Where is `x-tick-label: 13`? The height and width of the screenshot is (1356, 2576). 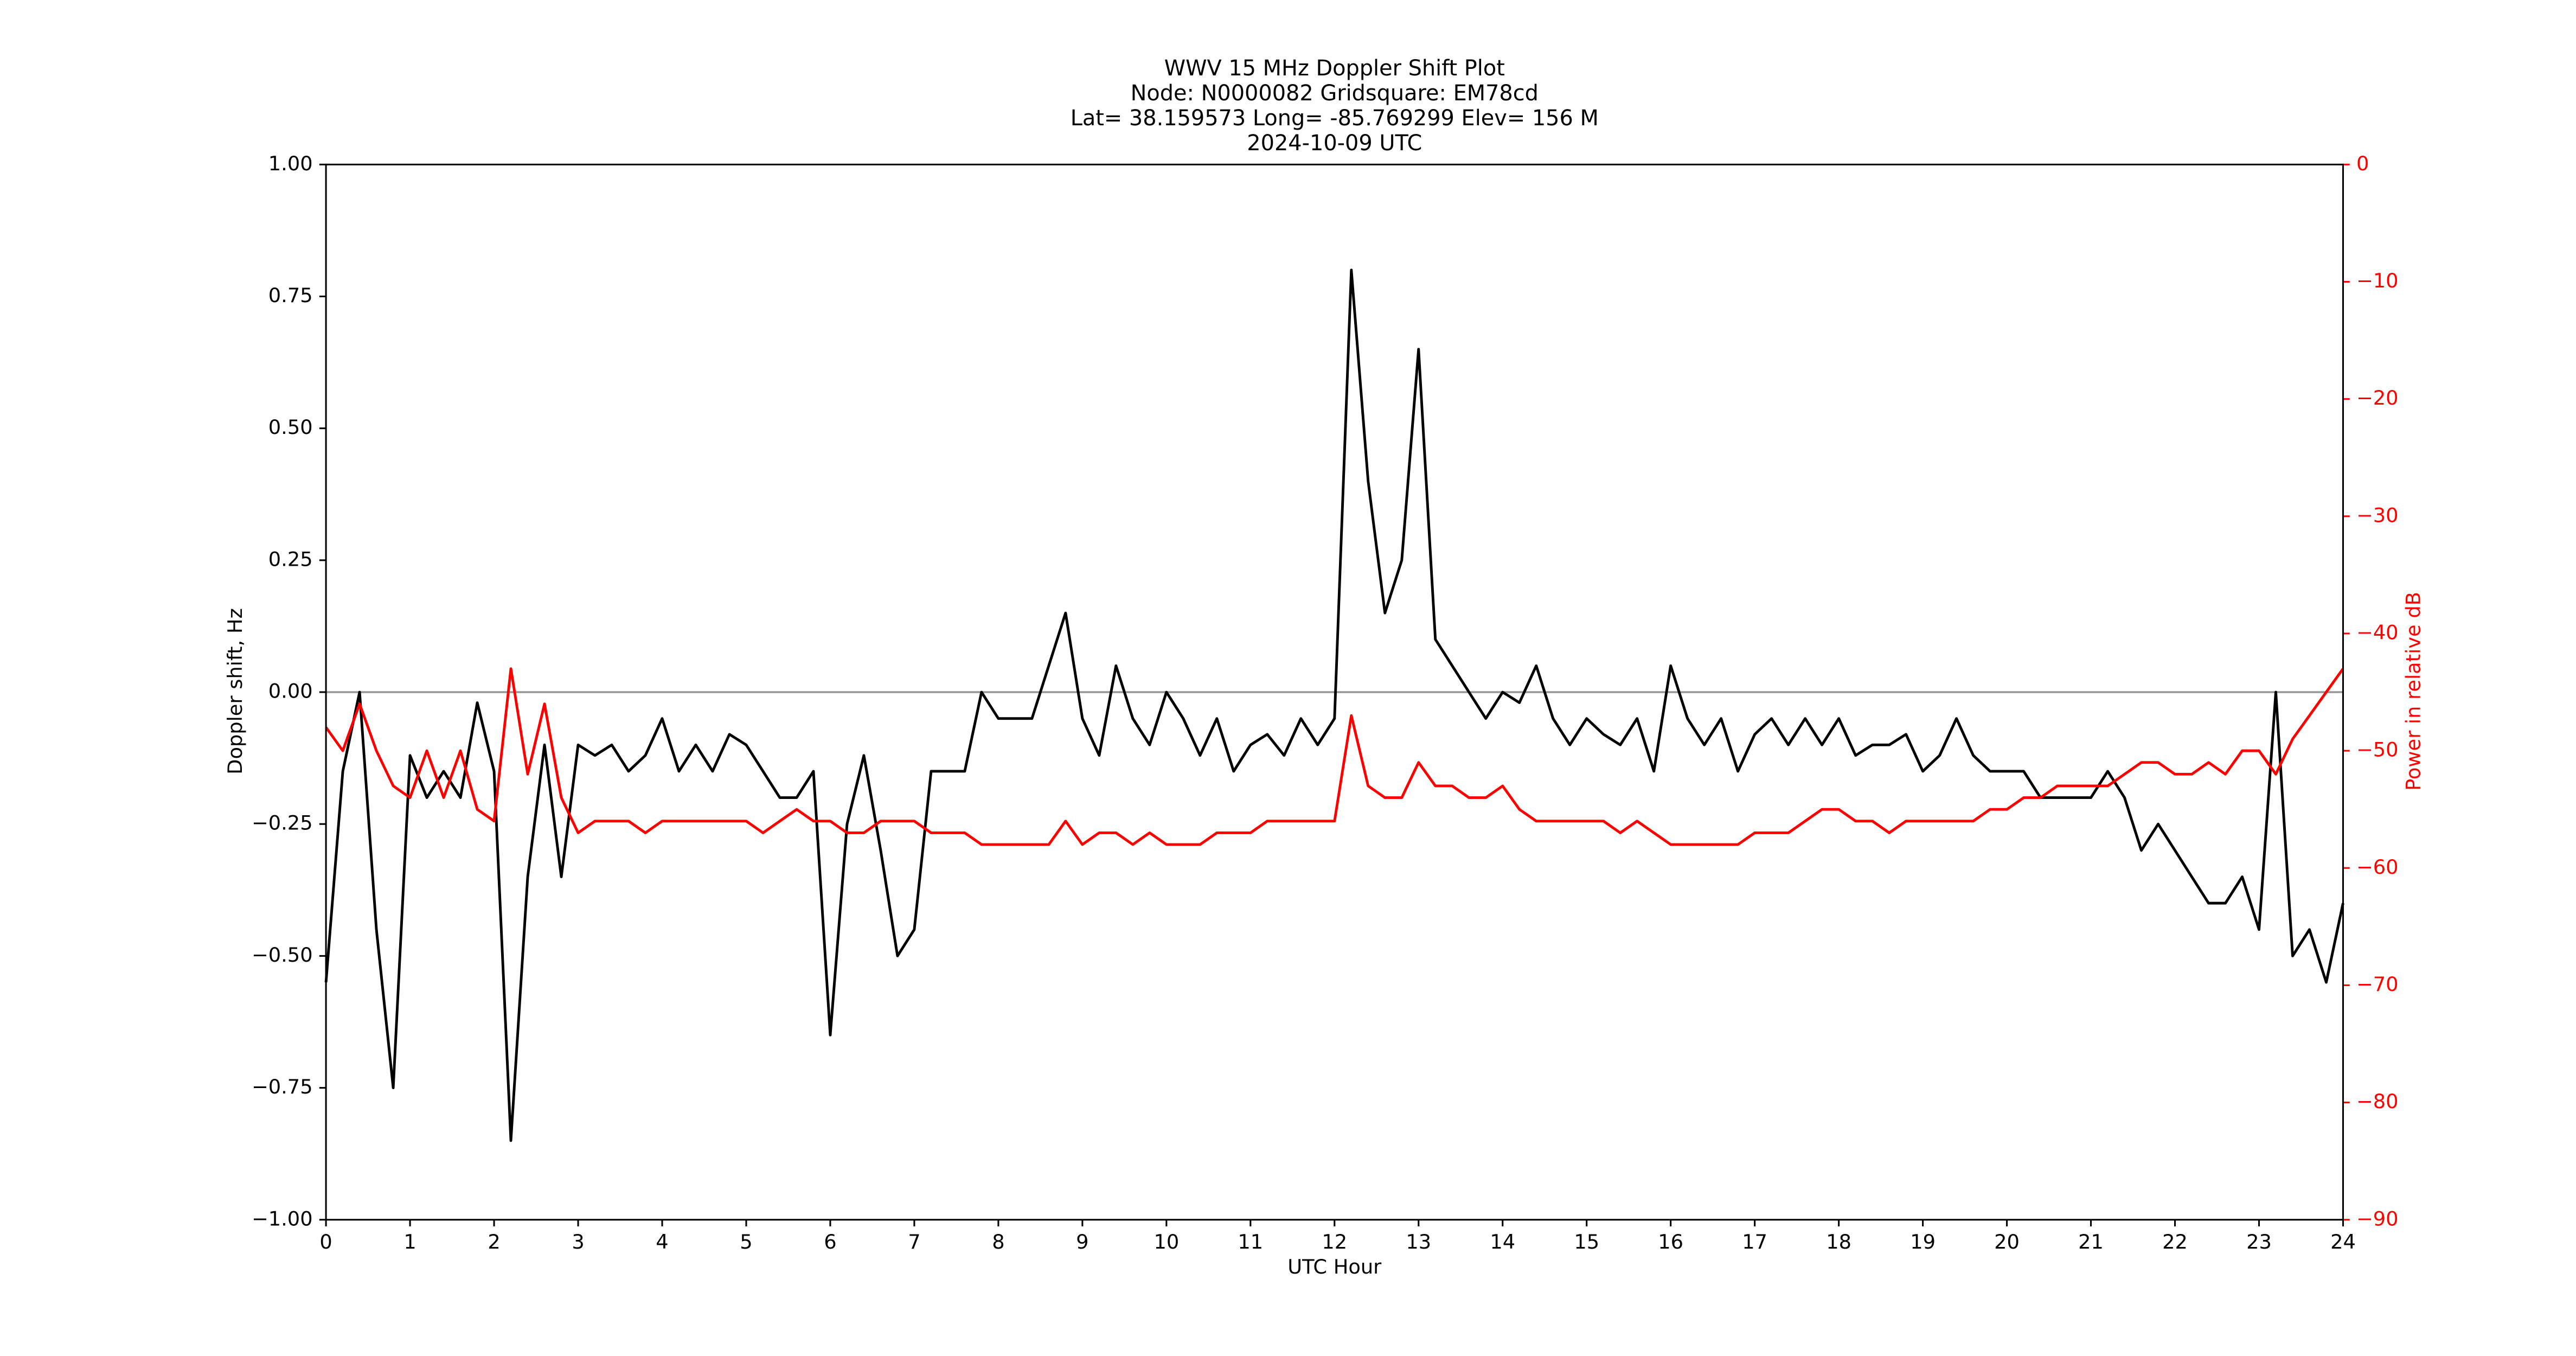 x-tick-label: 13 is located at coordinates (1418, 1241).